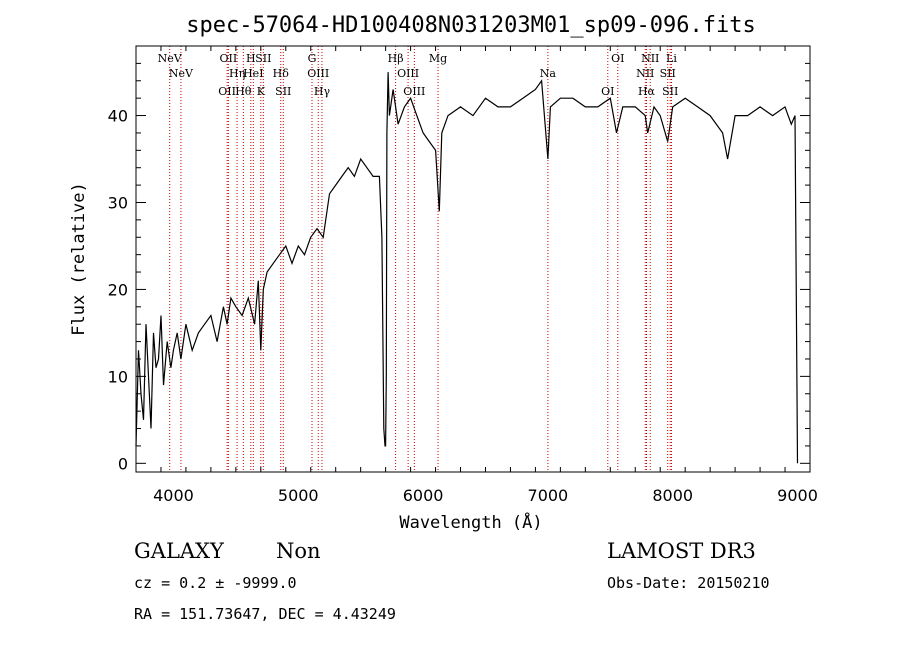  I want to click on observation-date: Obs-Date: 20150210, so click(688, 583).